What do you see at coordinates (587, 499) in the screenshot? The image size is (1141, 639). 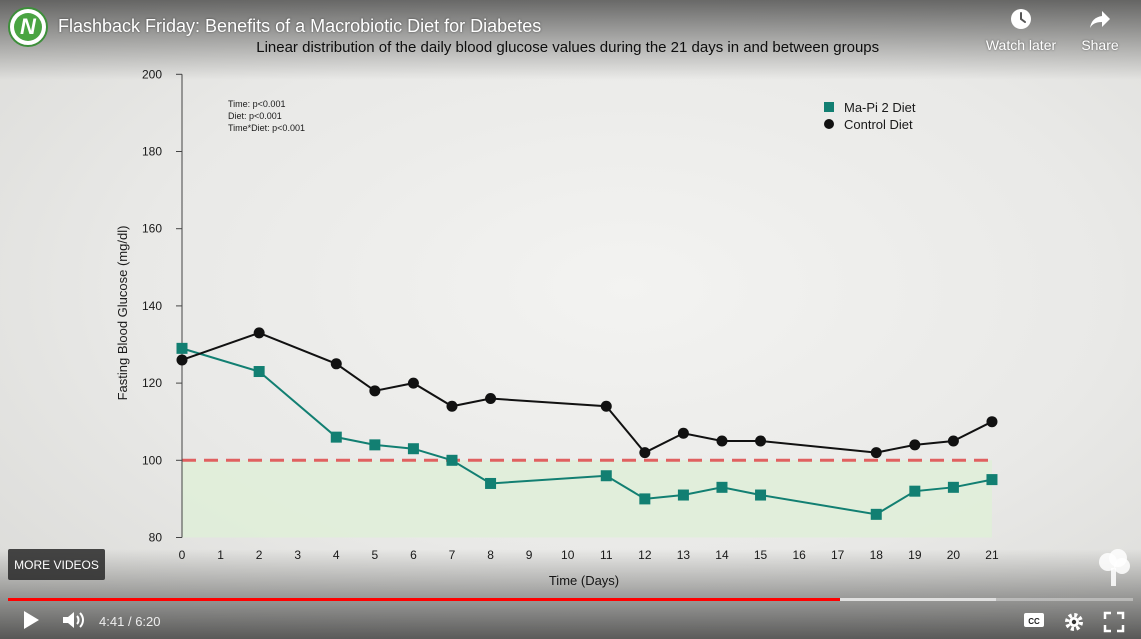 I see `target-zone` at bounding box center [587, 499].